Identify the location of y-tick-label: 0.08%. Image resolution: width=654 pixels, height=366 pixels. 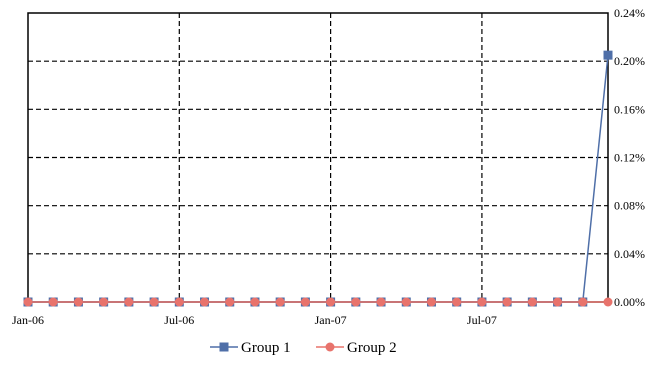
(629, 206).